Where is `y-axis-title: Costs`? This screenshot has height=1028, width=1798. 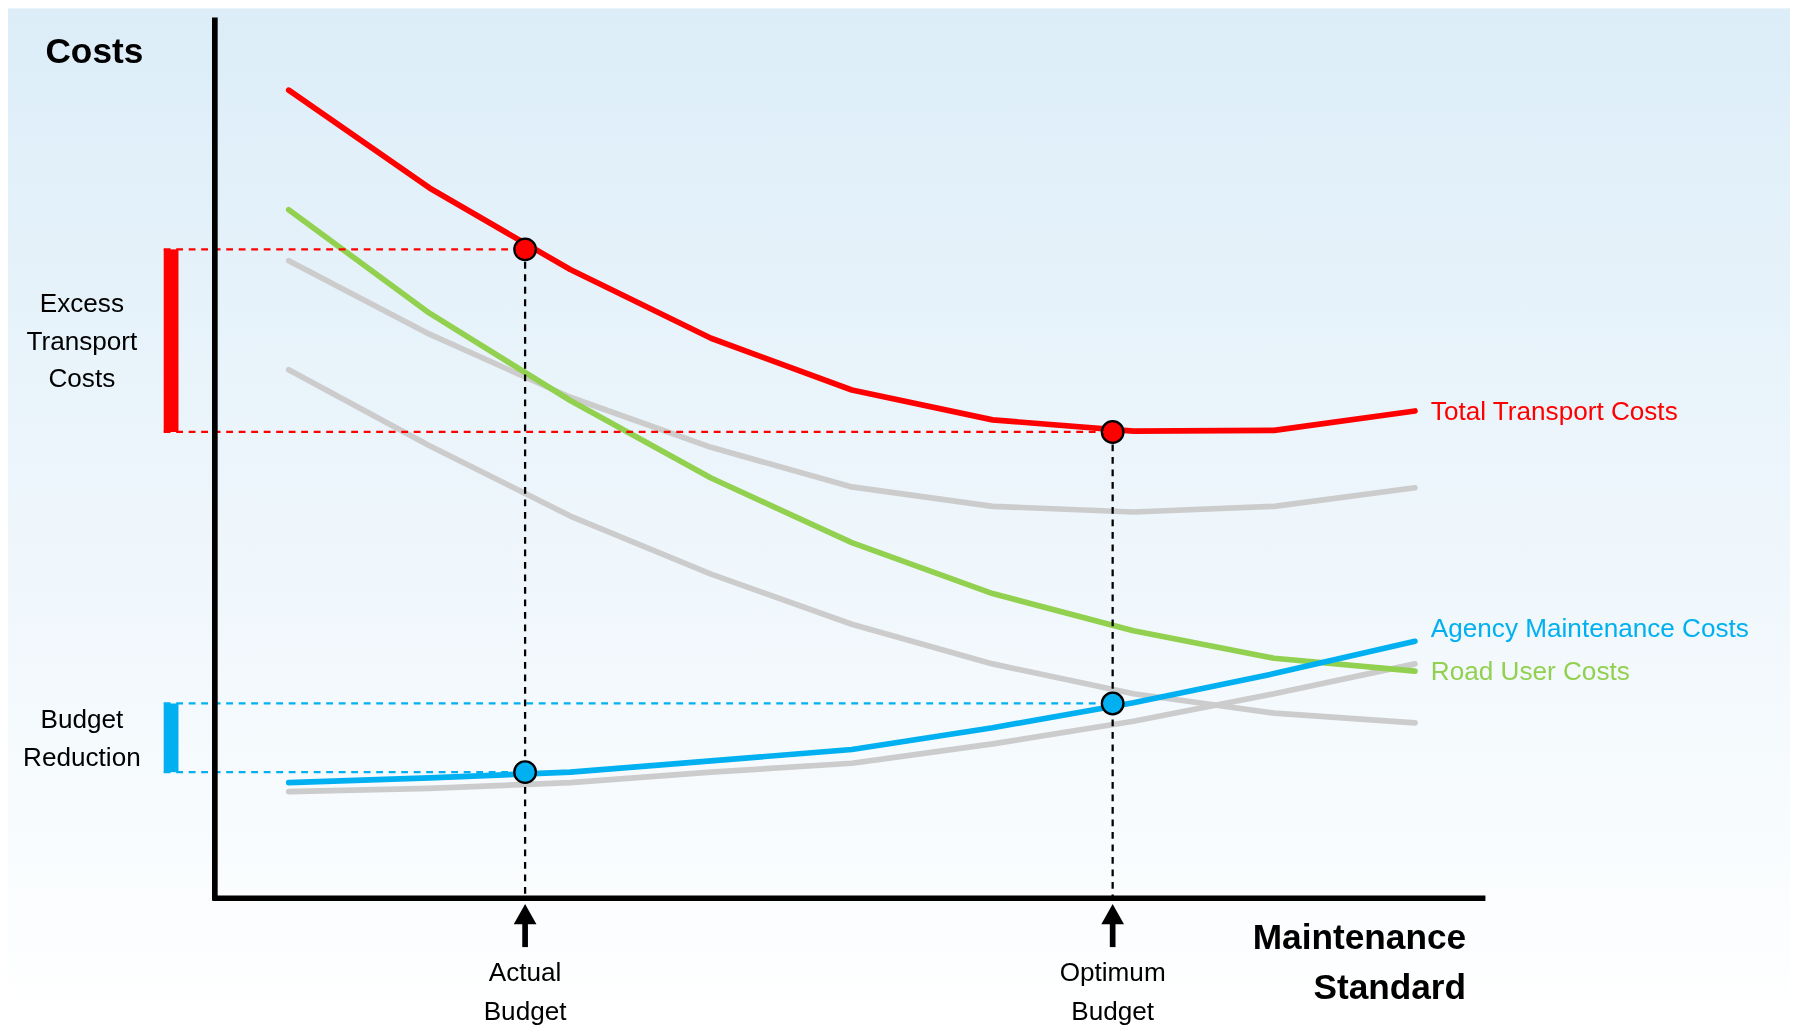 y-axis-title: Costs is located at coordinates (94, 50).